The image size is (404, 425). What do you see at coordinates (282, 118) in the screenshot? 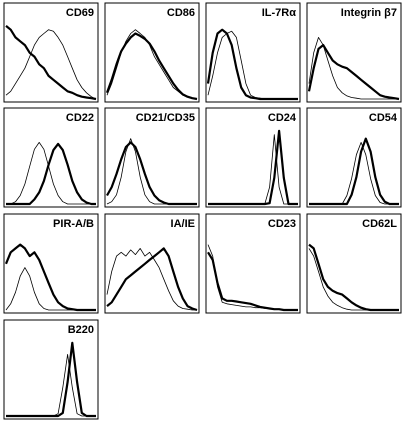
I see `panel-label: CD24` at bounding box center [282, 118].